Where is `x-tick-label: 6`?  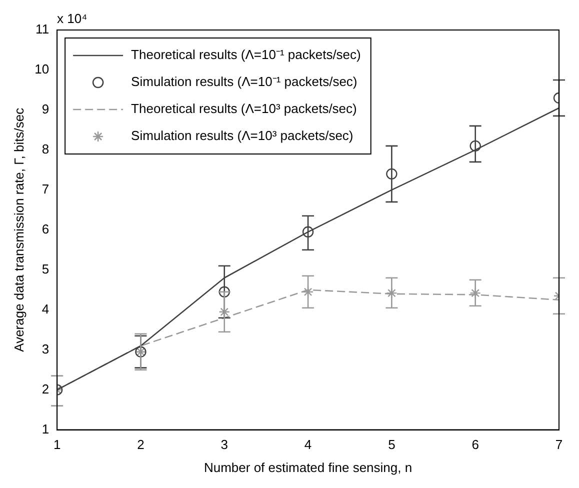
x-tick-label: 6 is located at coordinates (475, 444).